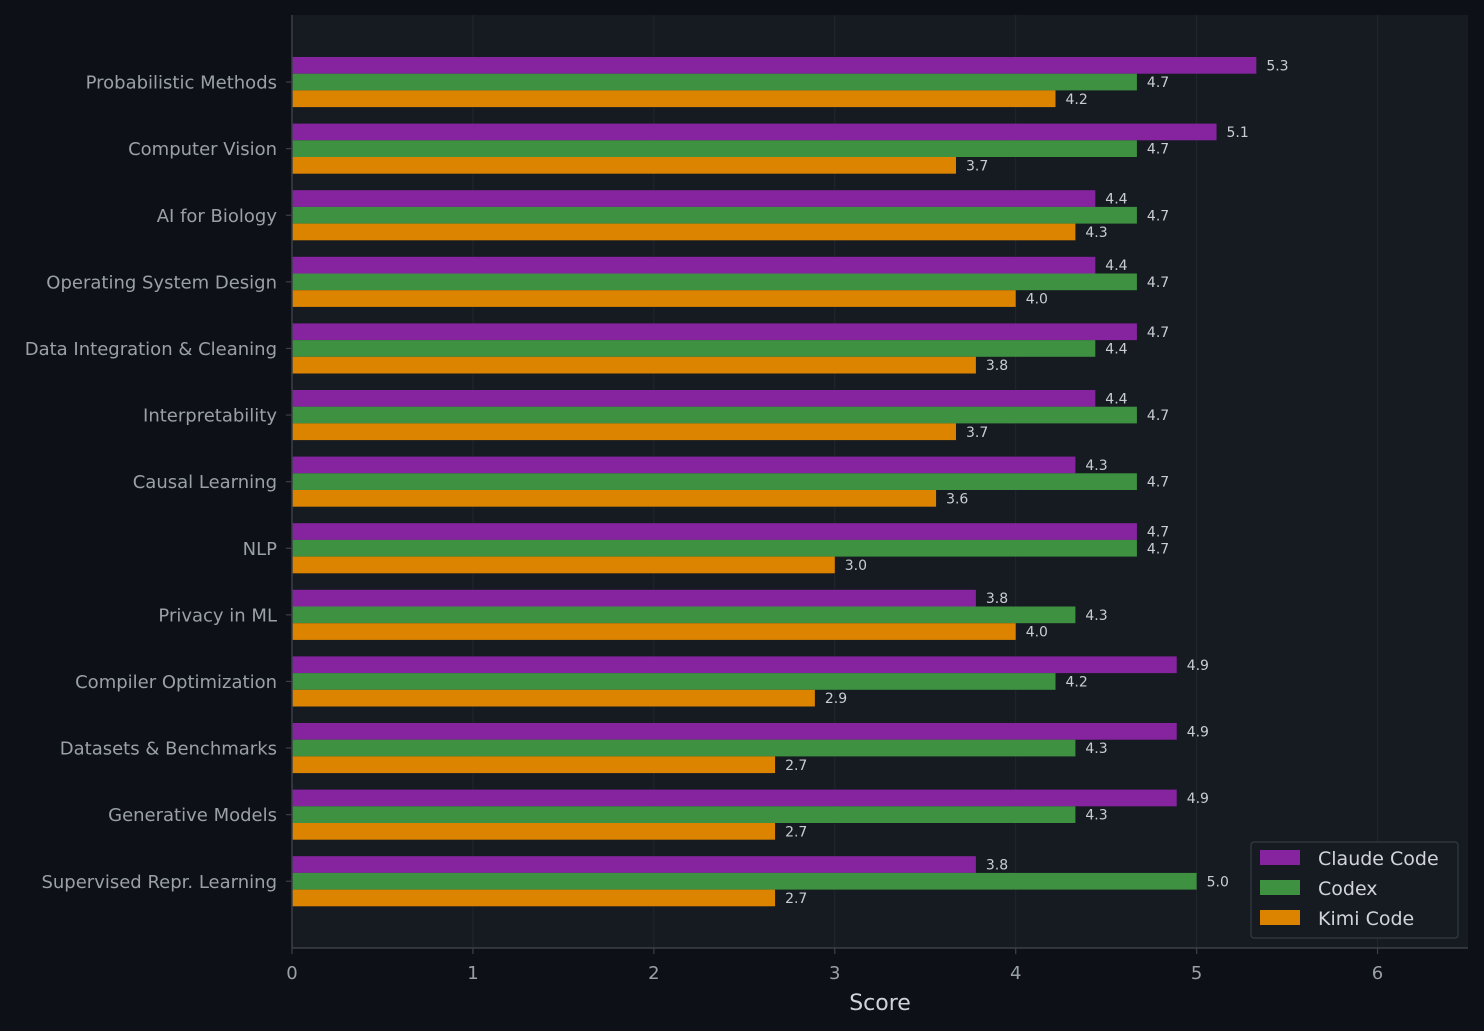 The image size is (1484, 1031). I want to click on value-label-codex-compiler-optimization: 4.2, so click(1076, 682).